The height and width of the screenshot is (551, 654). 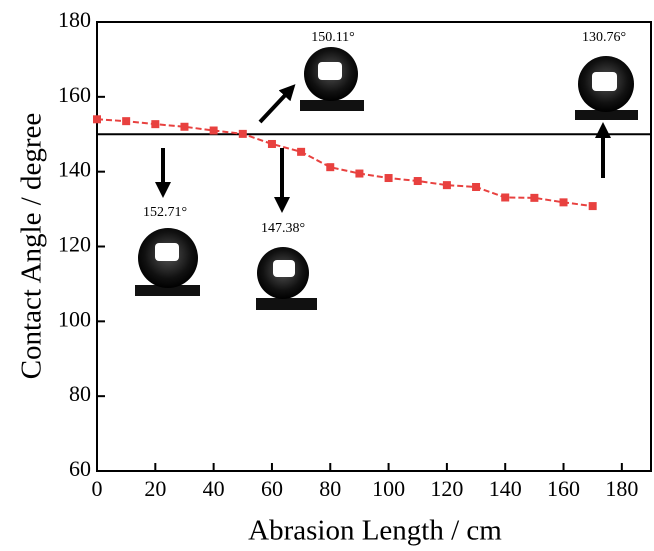 I want to click on x-tick-label: 120, so click(x=446, y=488).